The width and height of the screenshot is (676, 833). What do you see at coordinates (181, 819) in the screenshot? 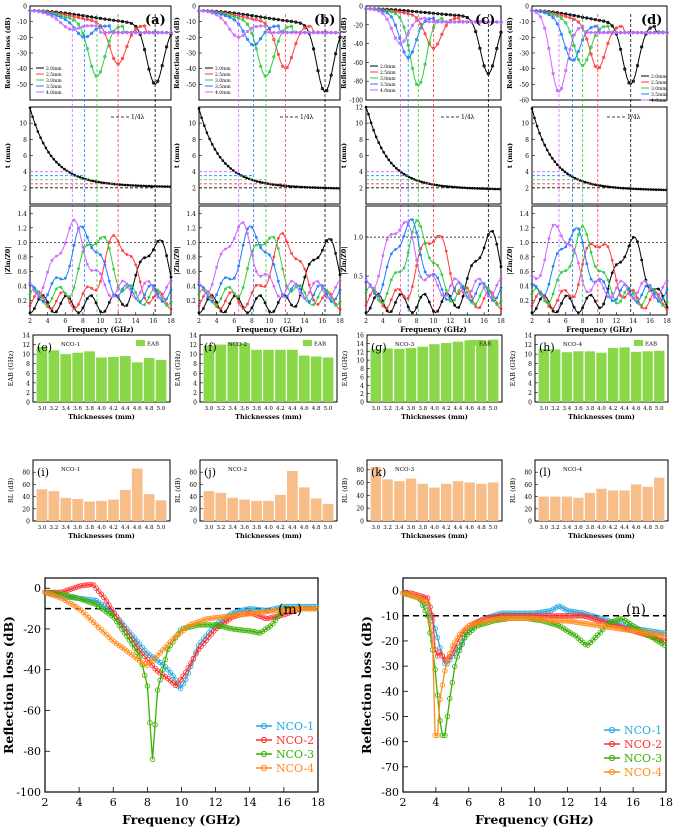
I see `x-axis-title: Frequency (GHz)` at bounding box center [181, 819].